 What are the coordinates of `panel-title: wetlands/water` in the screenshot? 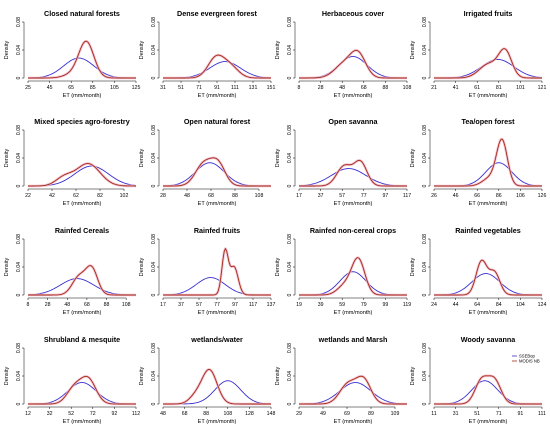 It's located at (216, 339).